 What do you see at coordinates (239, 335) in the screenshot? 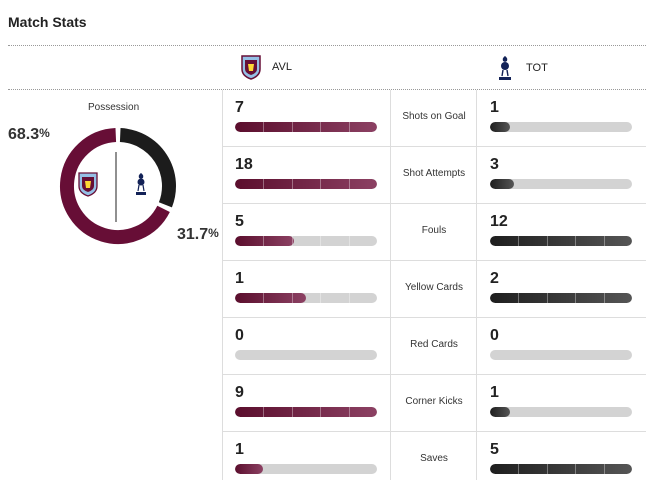
I see `home-stat-value: 0` at bounding box center [239, 335].